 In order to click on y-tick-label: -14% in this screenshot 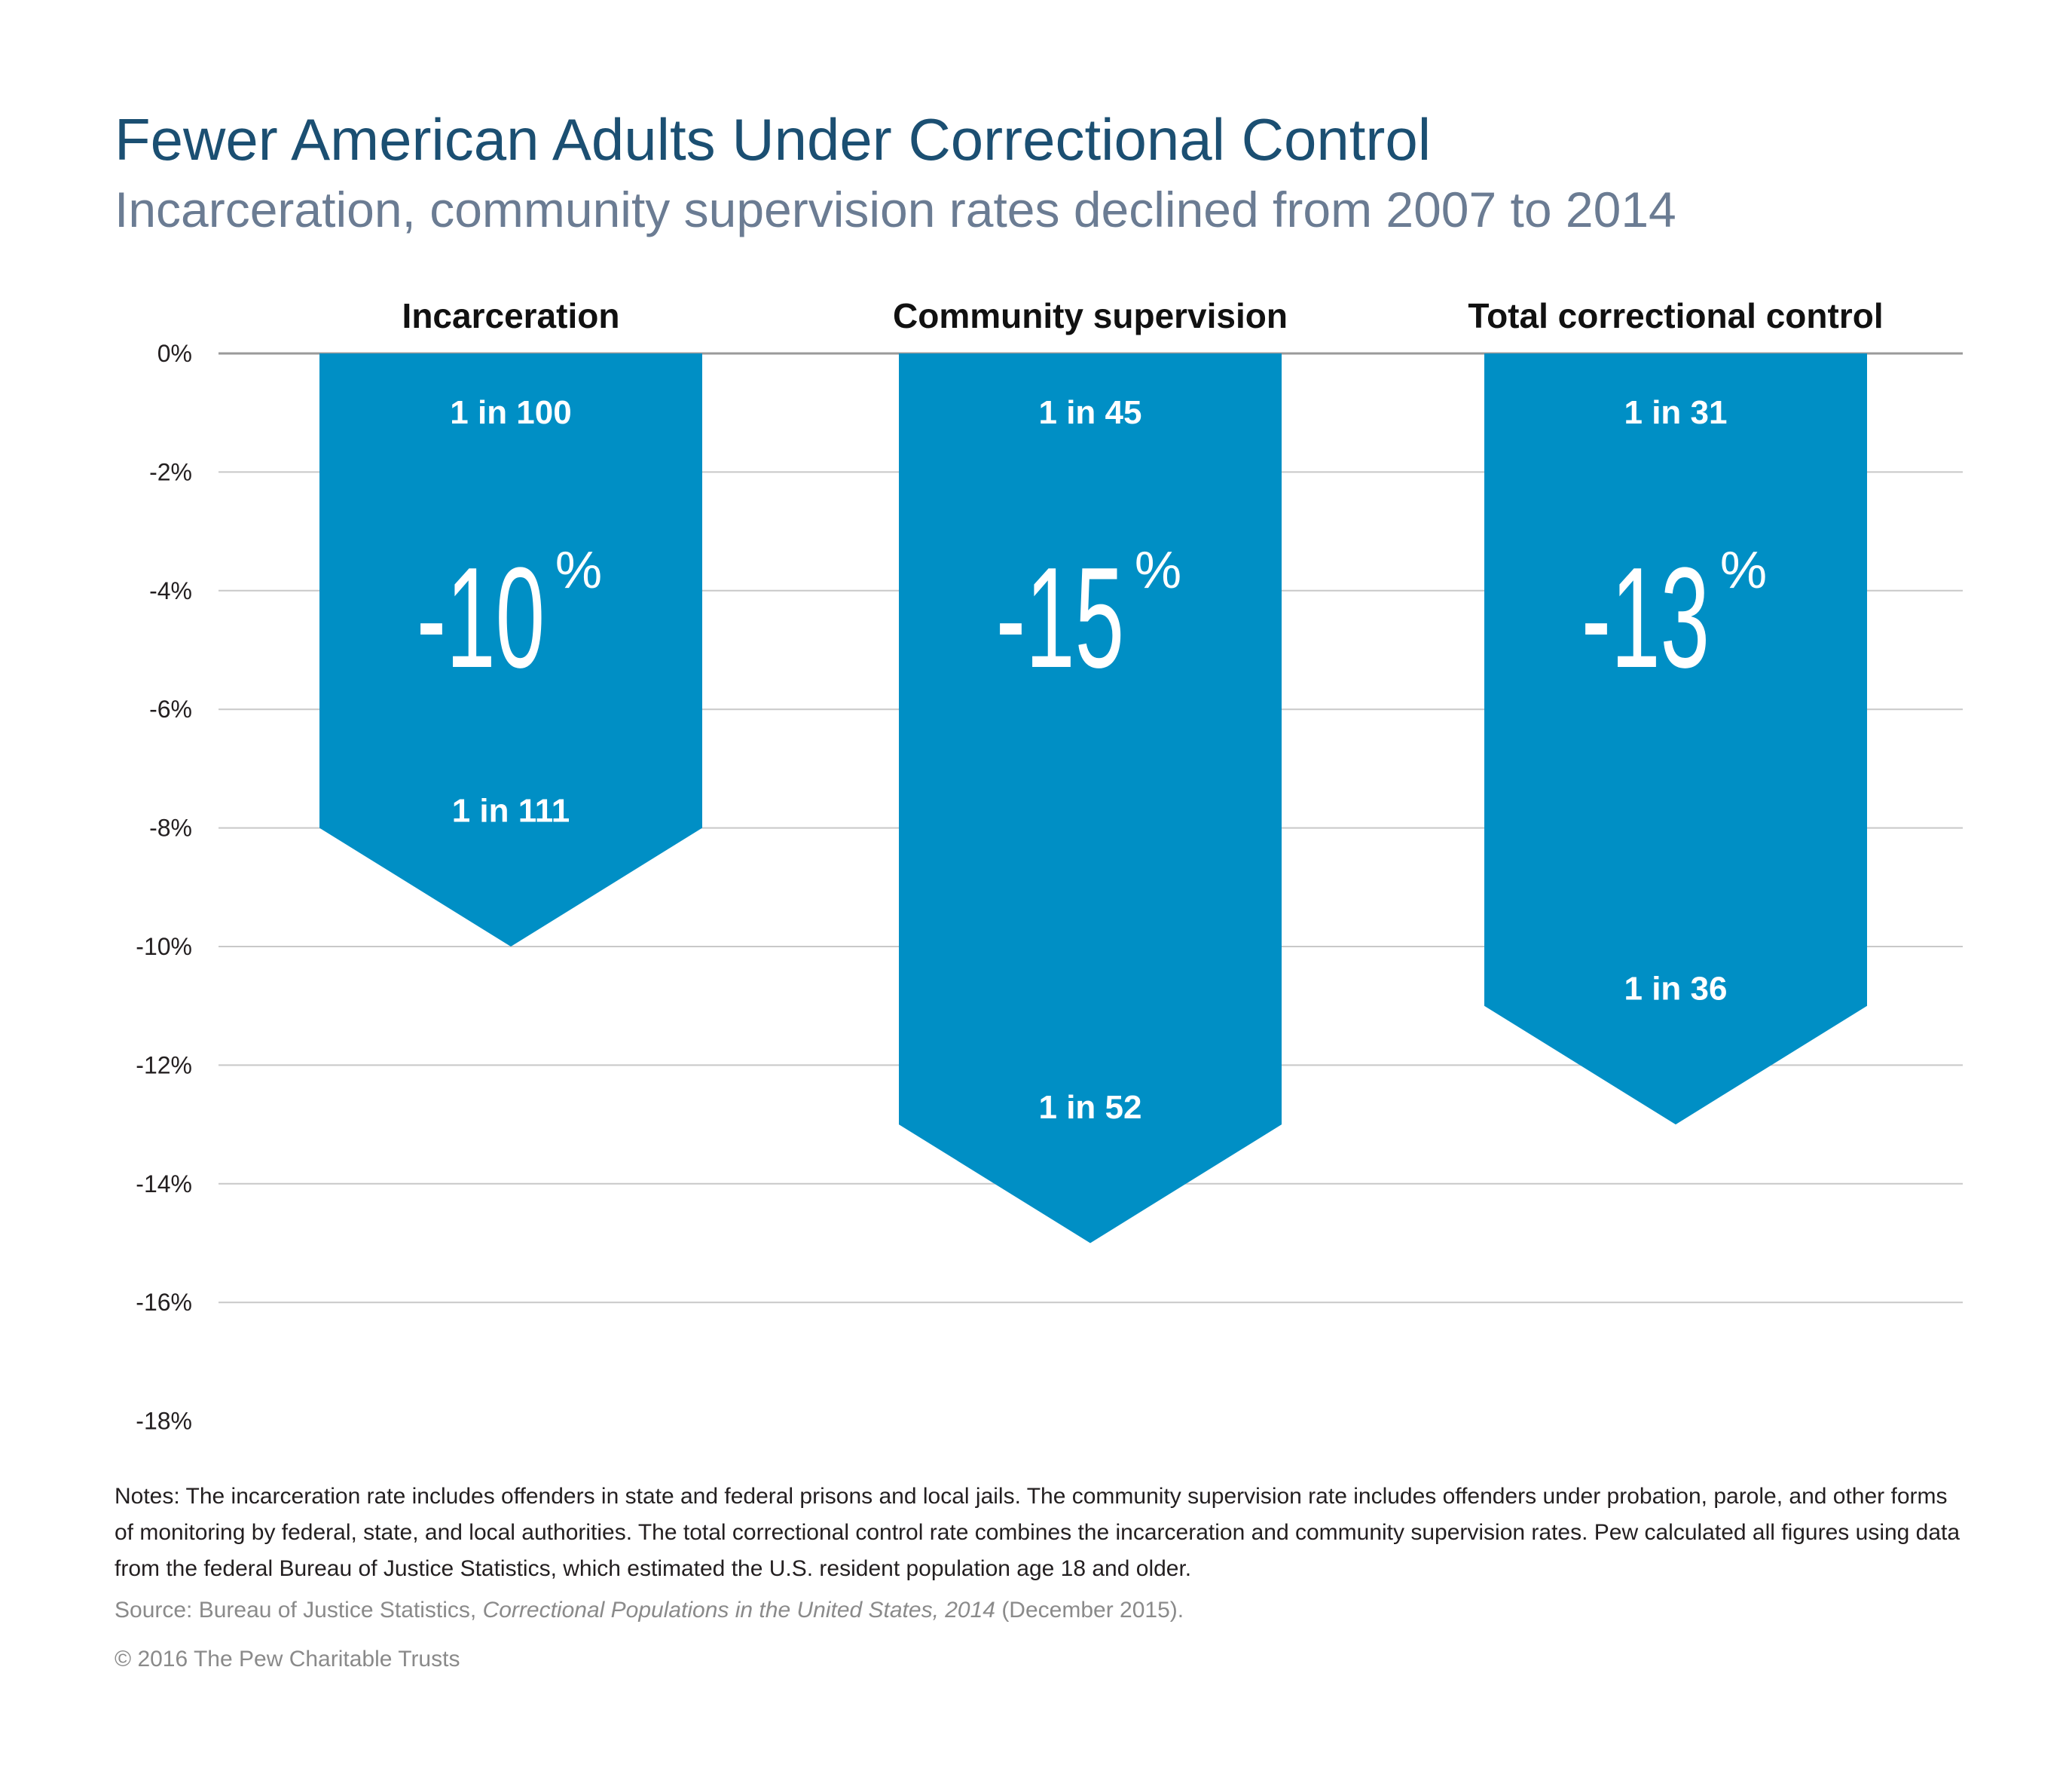, I will do `click(164, 1183)`.